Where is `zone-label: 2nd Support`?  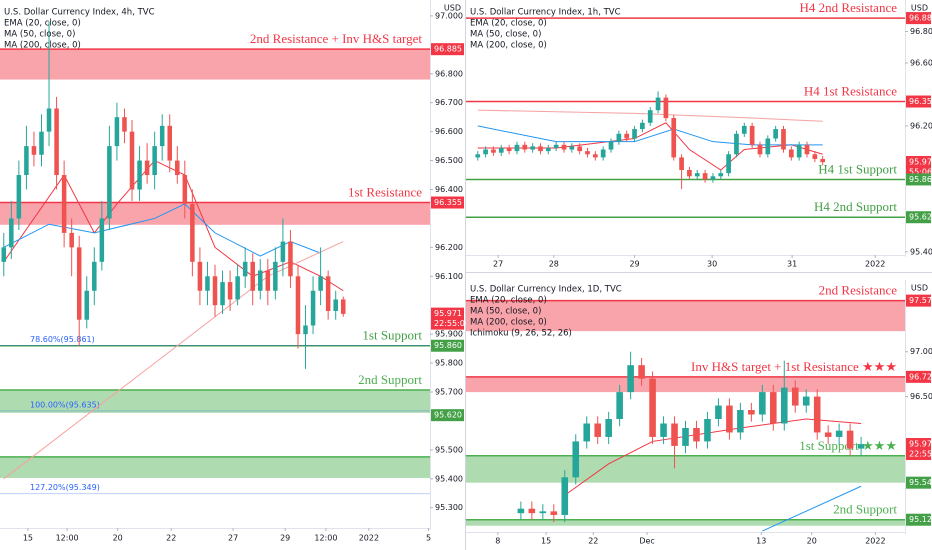
zone-label: 2nd Support is located at coordinates (390, 379).